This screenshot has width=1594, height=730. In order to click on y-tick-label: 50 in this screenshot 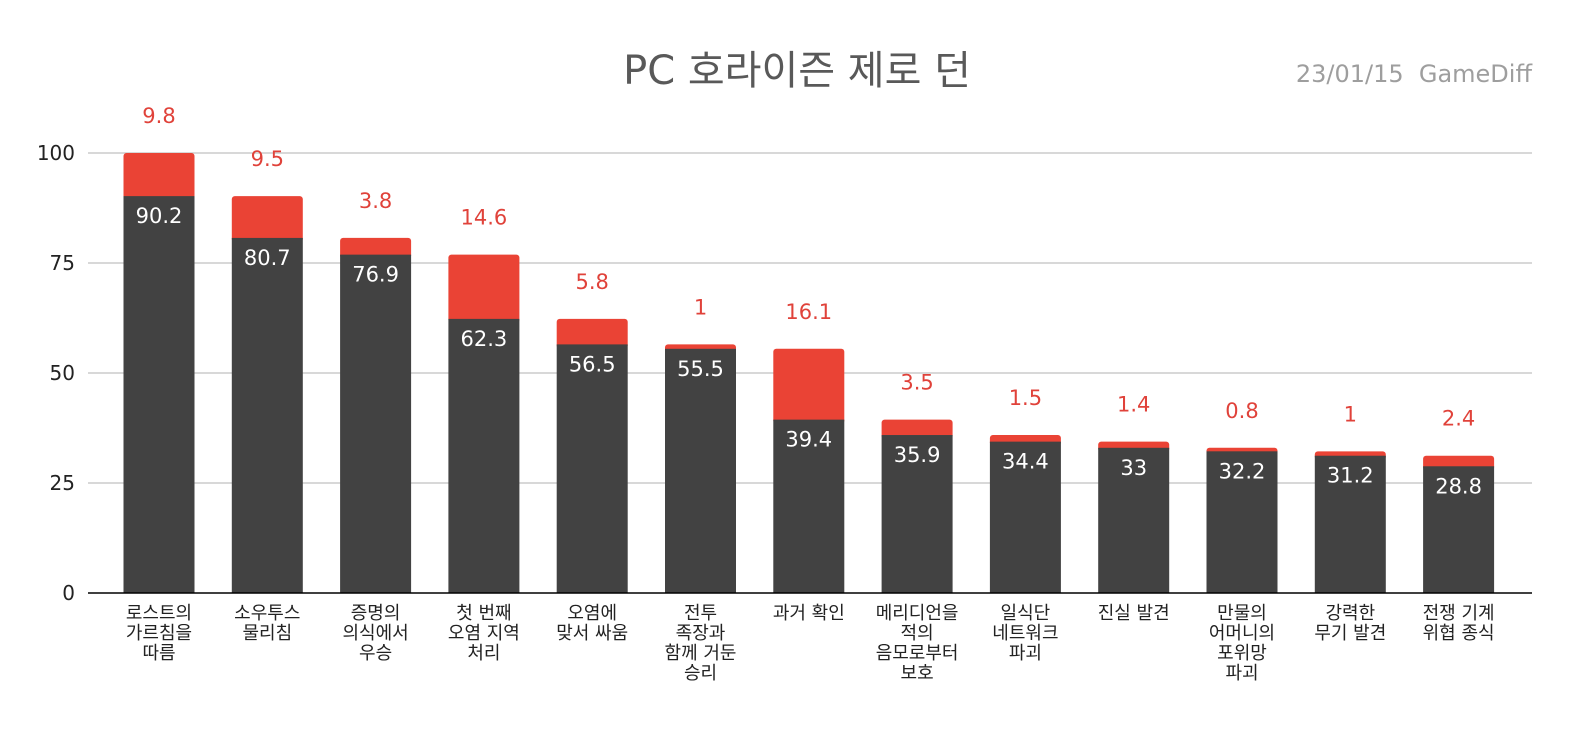, I will do `click(62, 373)`.